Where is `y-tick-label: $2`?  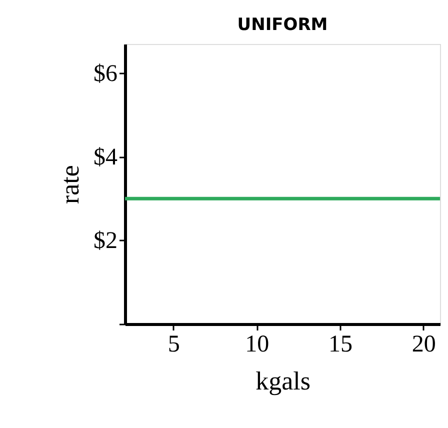 y-tick-label: $2 is located at coordinates (106, 241).